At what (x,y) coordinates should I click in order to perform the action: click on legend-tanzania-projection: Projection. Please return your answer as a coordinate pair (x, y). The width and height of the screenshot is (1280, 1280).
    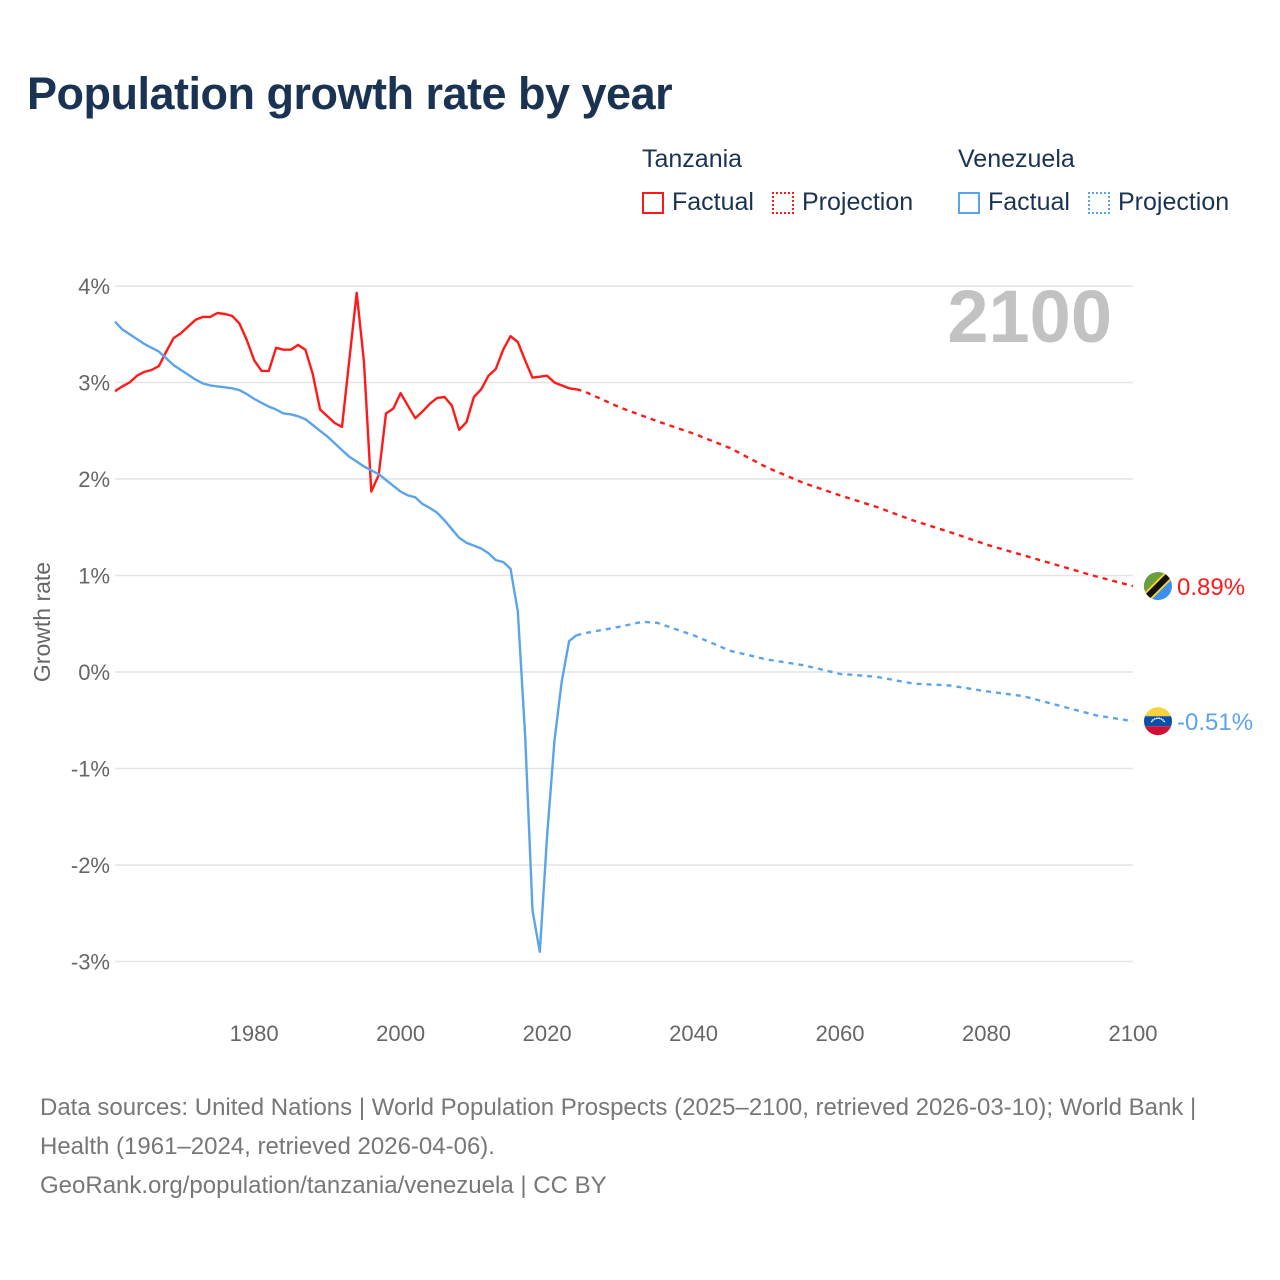
    Looking at the image, I should click on (842, 202).